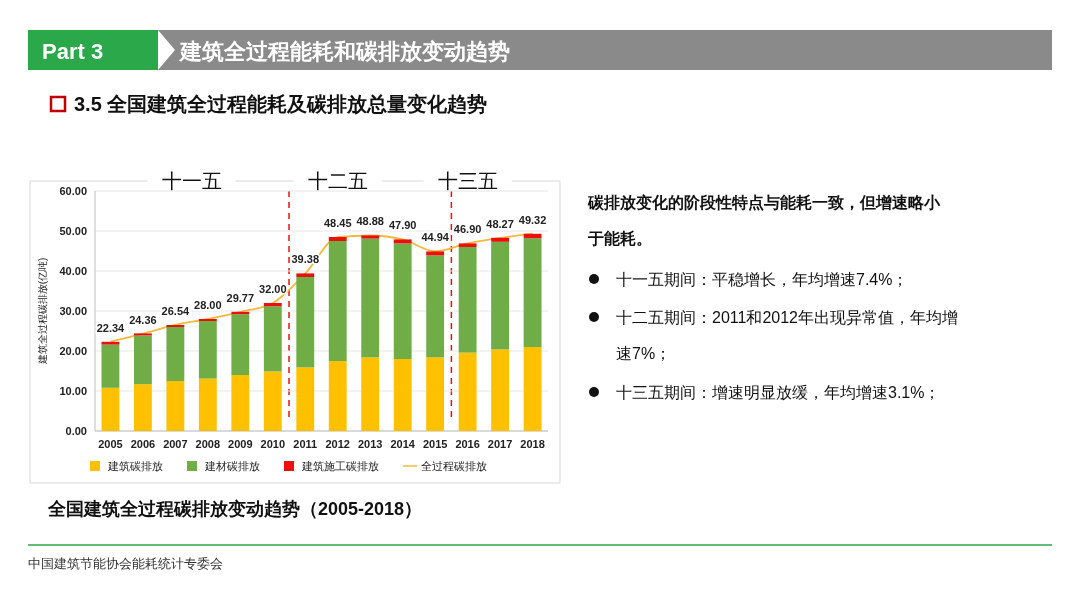 This screenshot has width=1080, height=608. What do you see at coordinates (764, 220) in the screenshot?
I see `text: 碳排放变化的阶段性特点与能耗一致，但增速略小于能耗。` at bounding box center [764, 220].